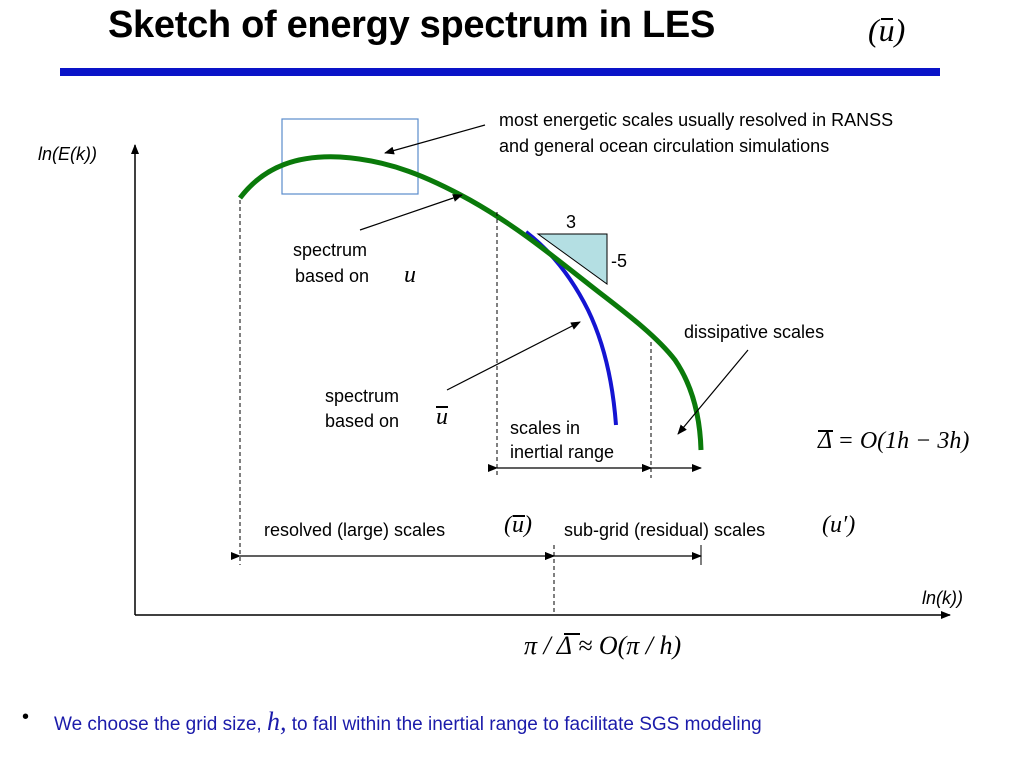  What do you see at coordinates (350, 156) in the screenshot?
I see `energetic-scales-box` at bounding box center [350, 156].